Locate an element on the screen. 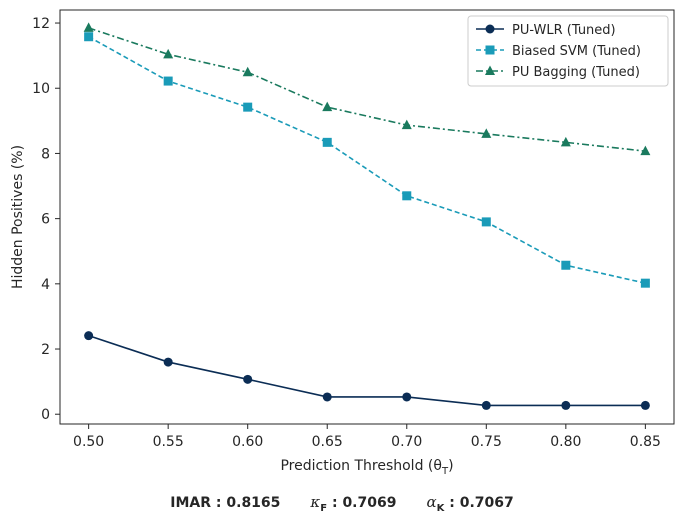 The image size is (684, 522). x-tick-label: 0.60 is located at coordinates (247, 442).